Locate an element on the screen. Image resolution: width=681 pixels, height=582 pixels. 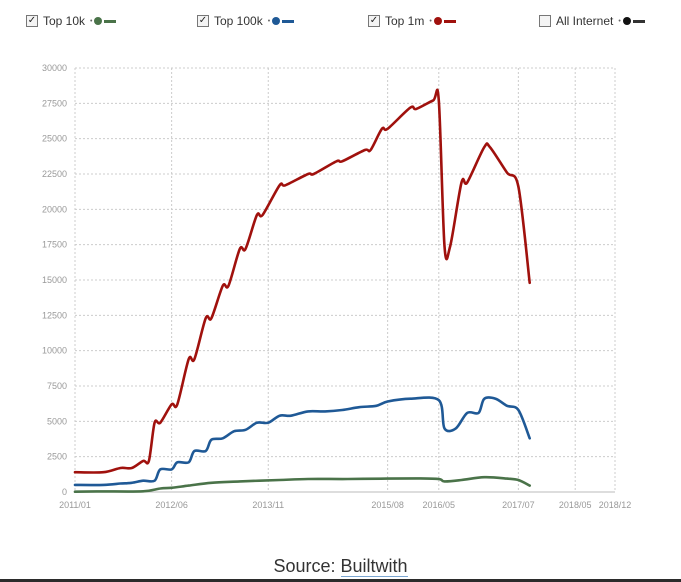
legend-item-all-internet: All Internet • is located at coordinates (592, 21).